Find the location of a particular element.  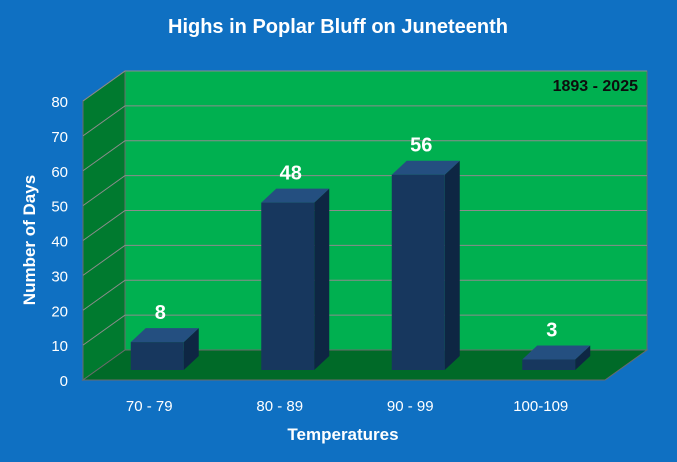

data-label: 8 is located at coordinates (160, 313).